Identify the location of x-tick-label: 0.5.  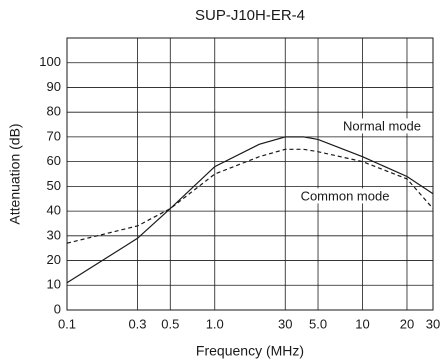
(170, 323).